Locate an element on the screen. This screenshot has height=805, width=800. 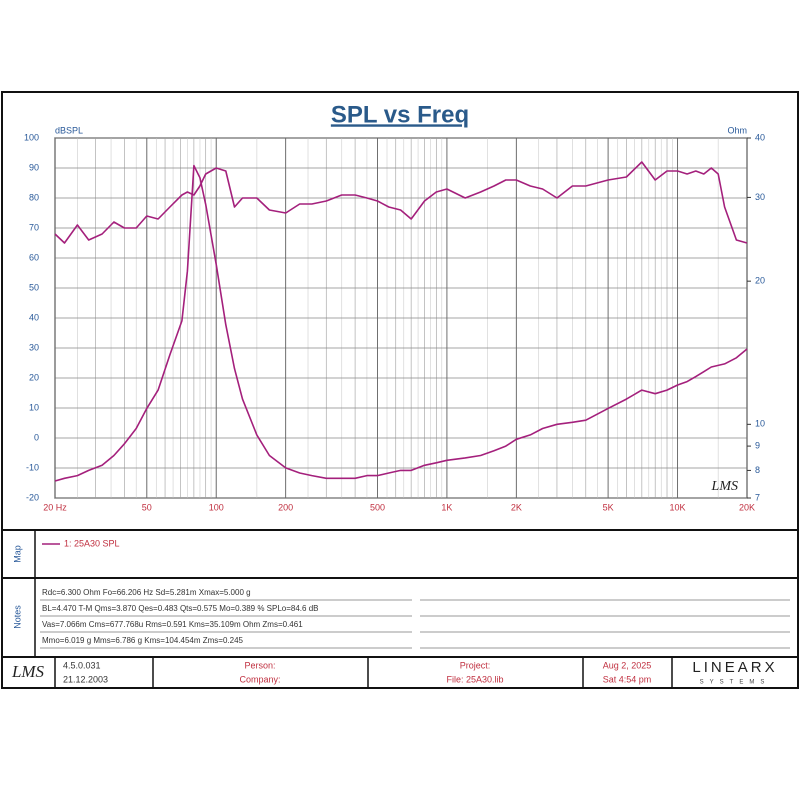
y-tick-label: -20 is located at coordinates (32, 497).